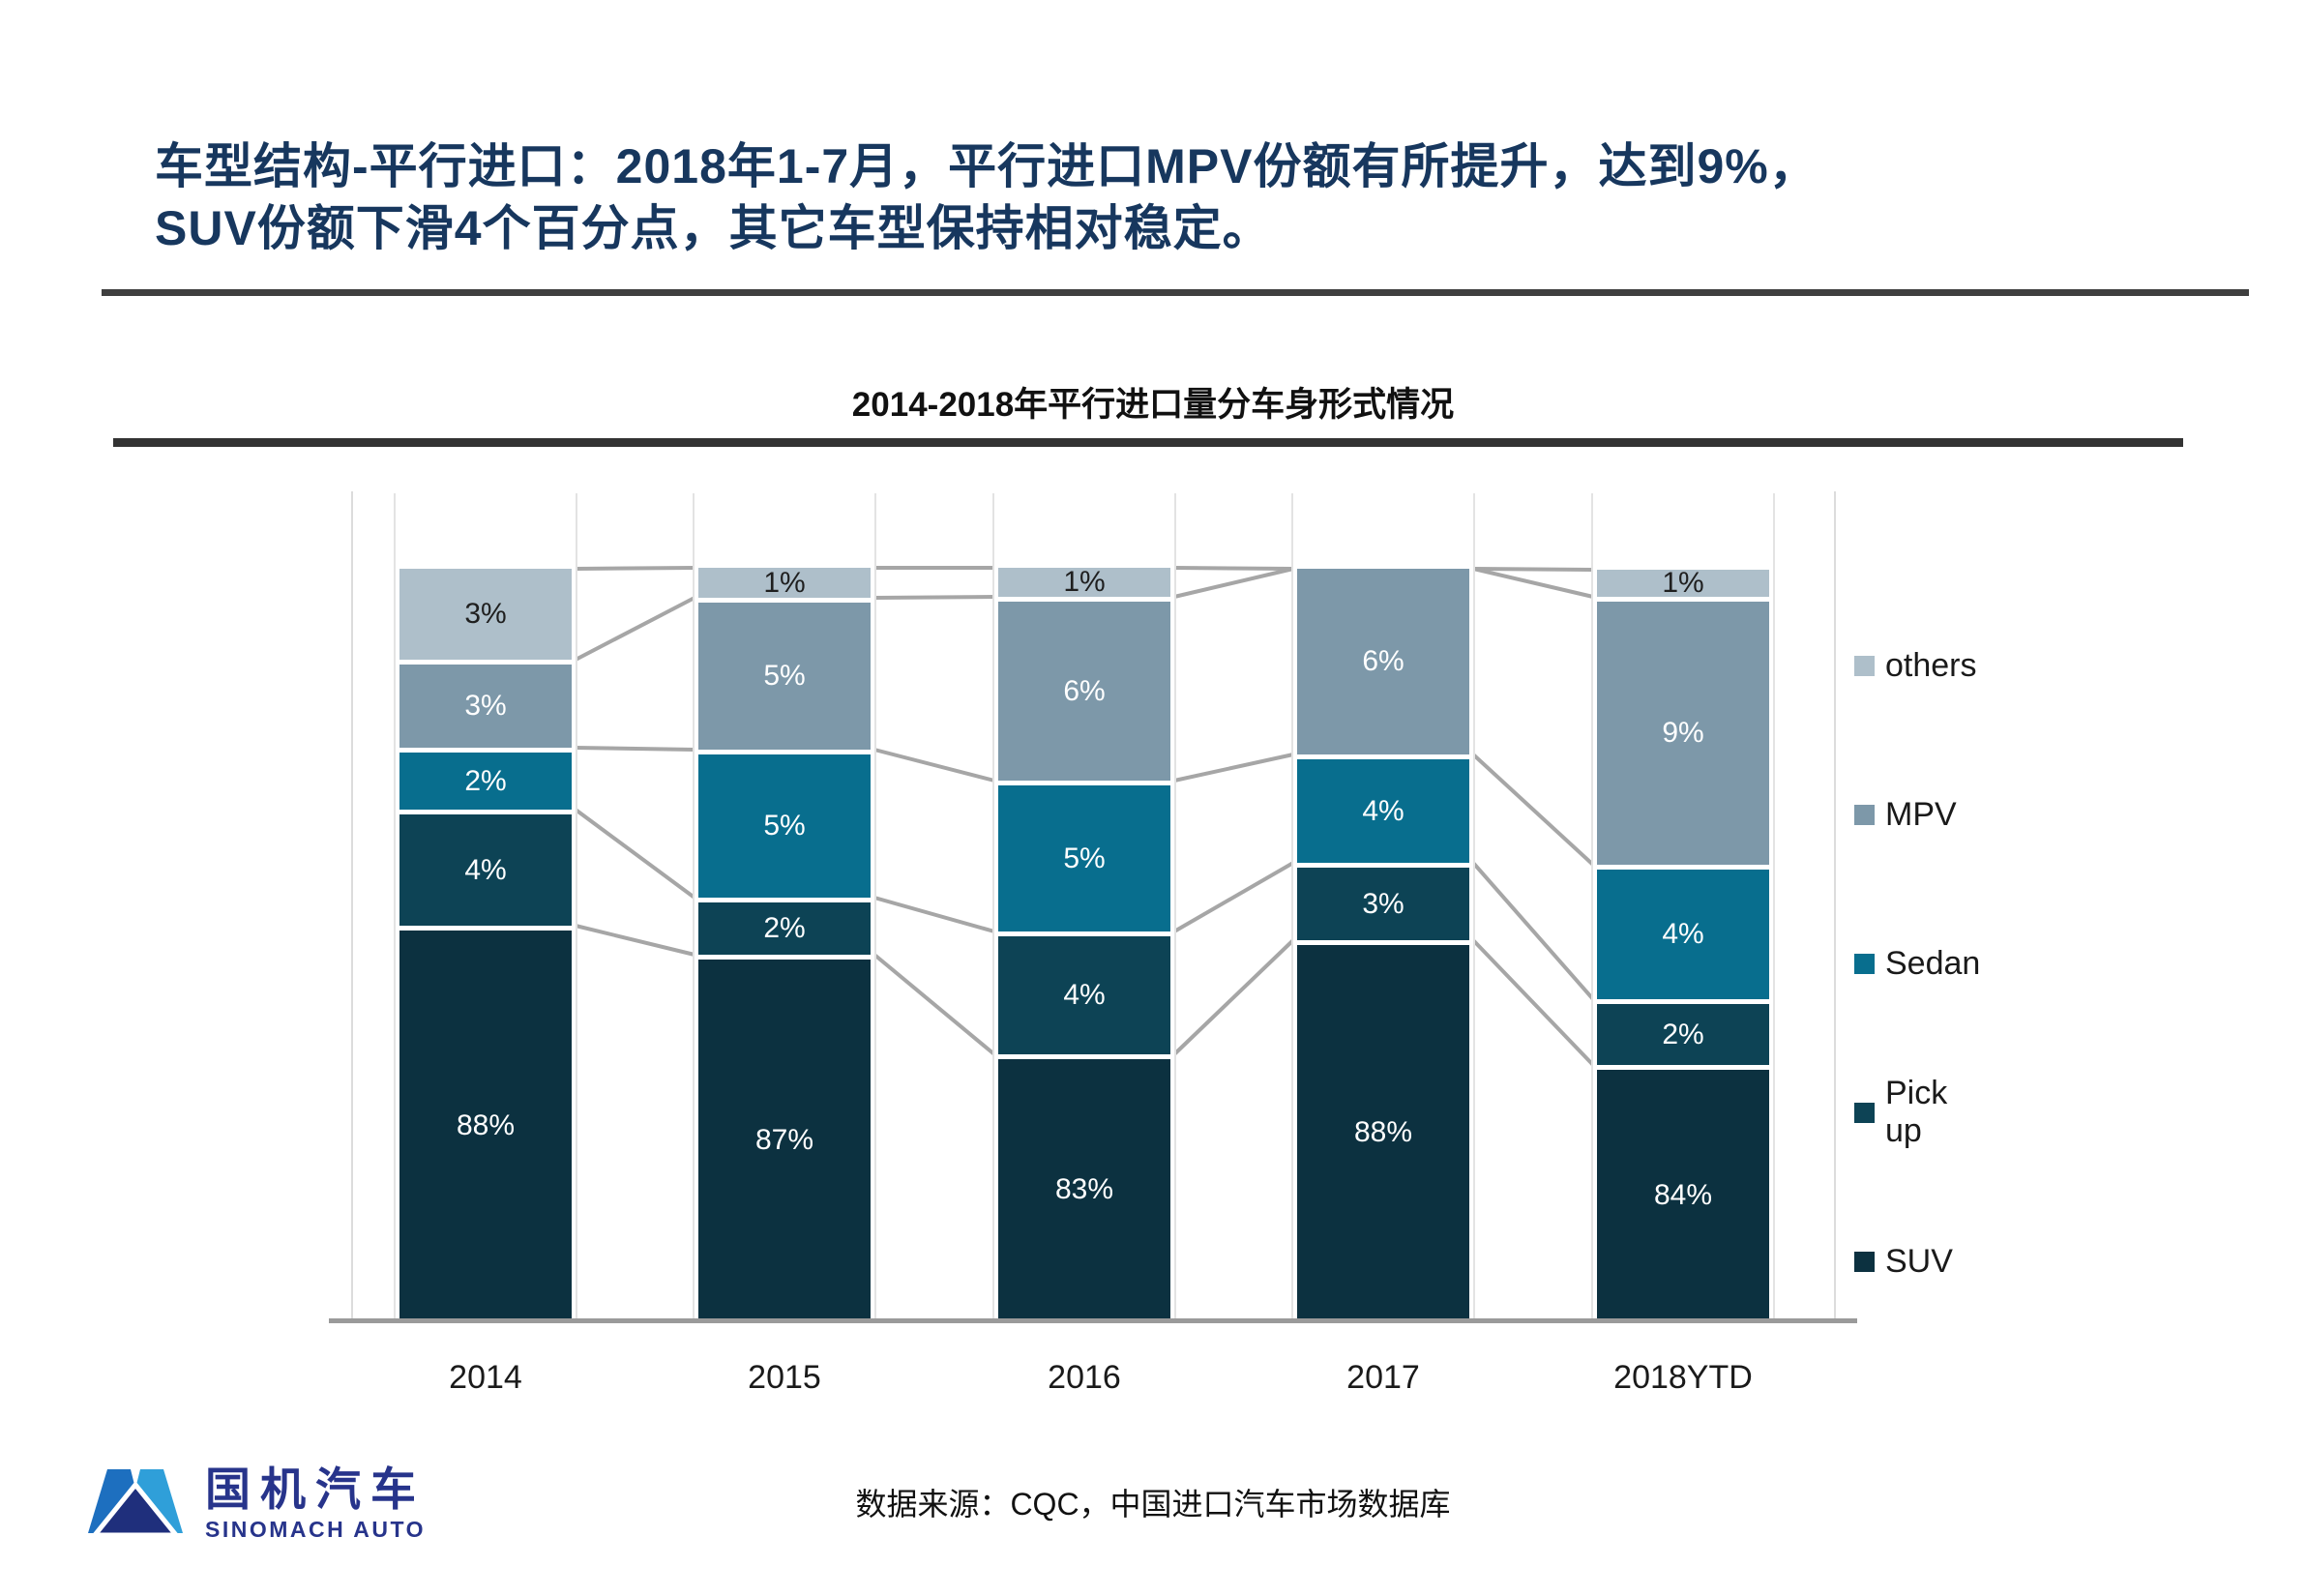 This screenshot has height=1596, width=2306. I want to click on plot-border-right, so click(1835, 906).